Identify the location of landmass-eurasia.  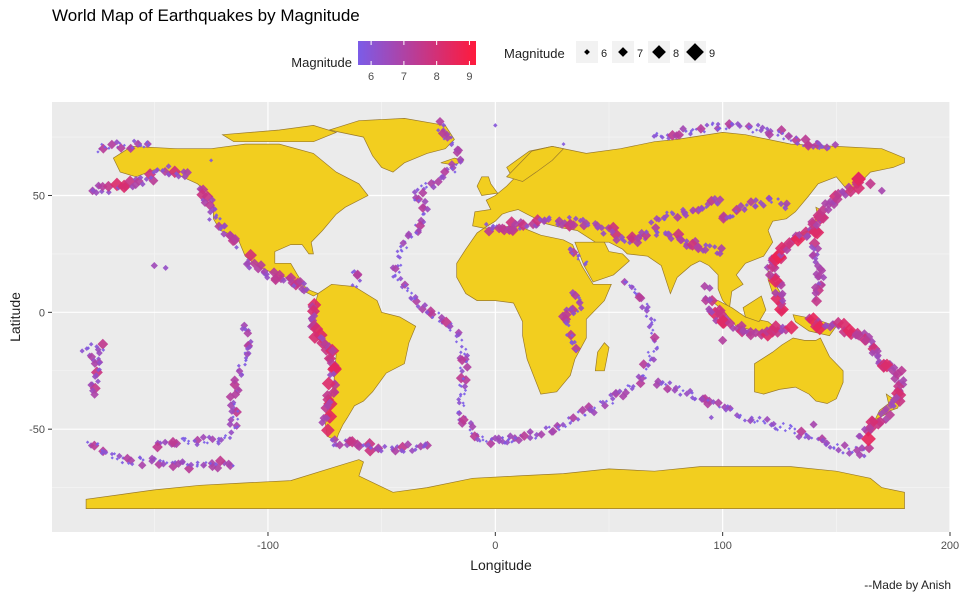
(688, 220).